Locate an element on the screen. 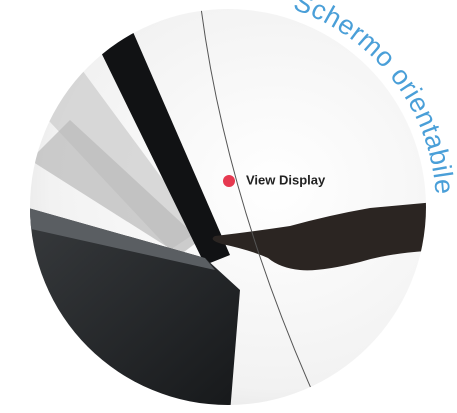 Image resolution: width=457 pixels, height=413 pixels. hotspot-dot is located at coordinates (229, 181).